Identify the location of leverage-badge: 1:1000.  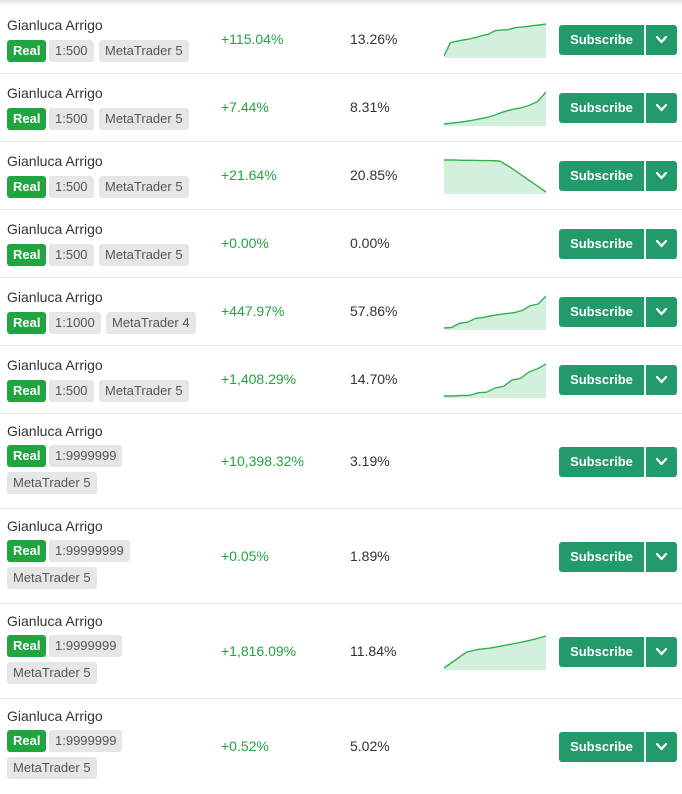
(75, 323).